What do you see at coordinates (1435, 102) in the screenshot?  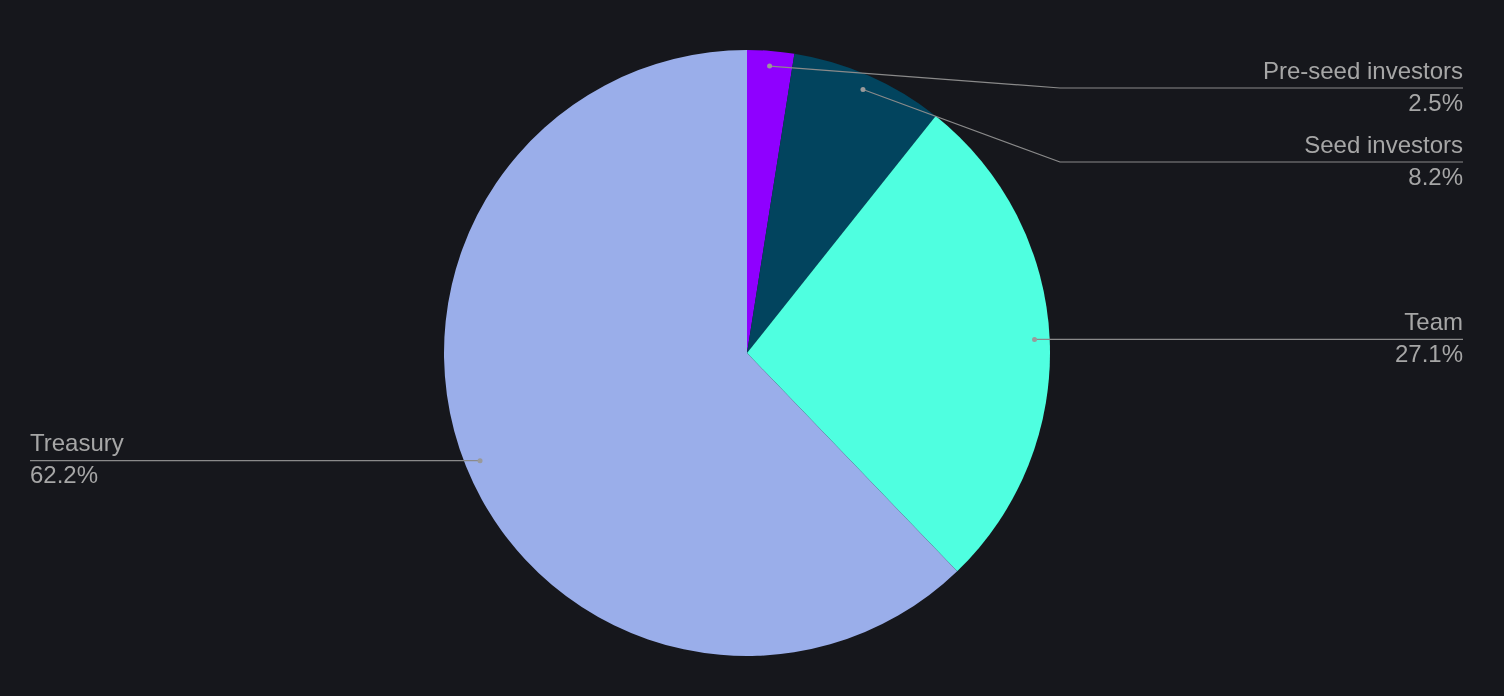 I see `data-label: 2.5%` at bounding box center [1435, 102].